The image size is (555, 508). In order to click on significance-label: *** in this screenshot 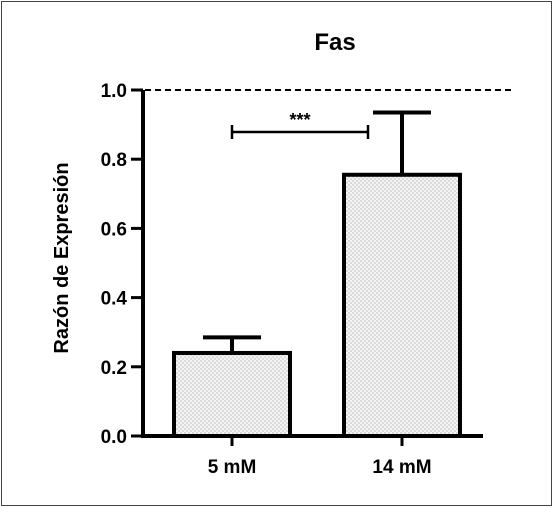, I will do `click(299, 120)`.